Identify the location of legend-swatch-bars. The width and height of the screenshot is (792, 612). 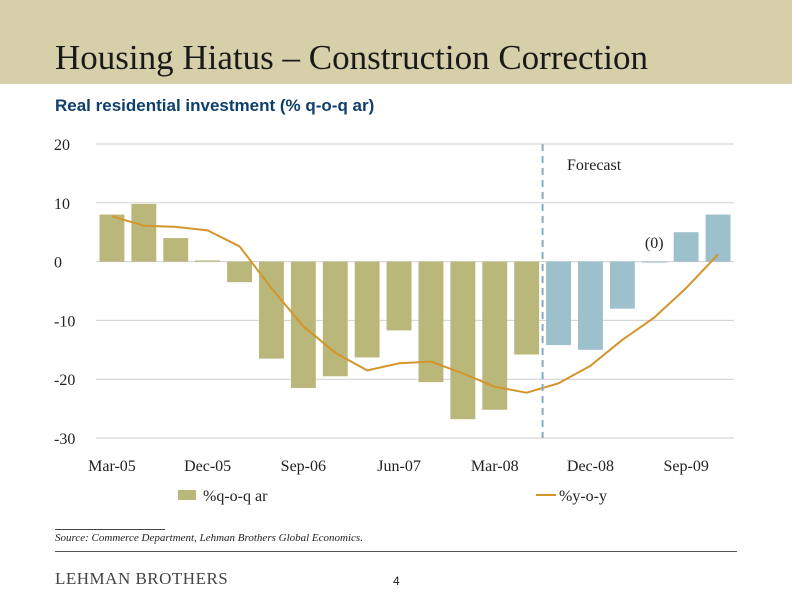
(187, 495).